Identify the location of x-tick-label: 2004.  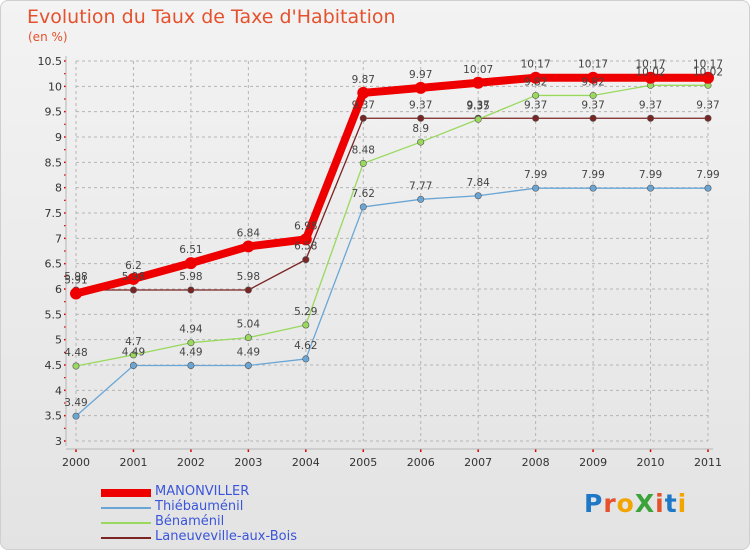
(306, 462).